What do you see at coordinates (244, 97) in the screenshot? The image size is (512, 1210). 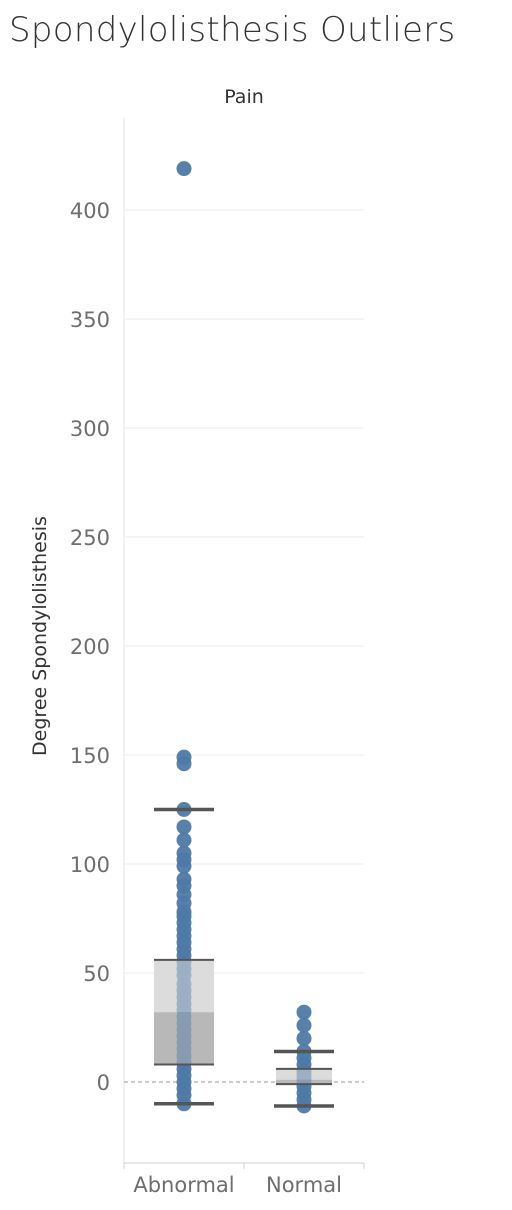 I see `panel-header: Pain` at bounding box center [244, 97].